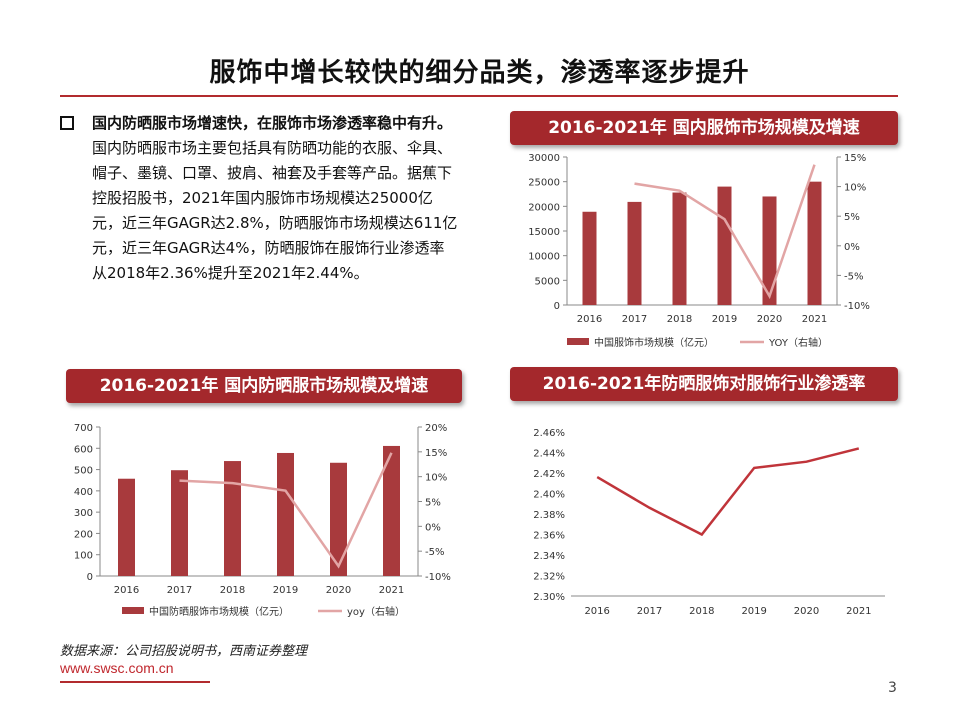  What do you see at coordinates (83, 513) in the screenshot?
I see `y-tick-label-left: 300` at bounding box center [83, 513].